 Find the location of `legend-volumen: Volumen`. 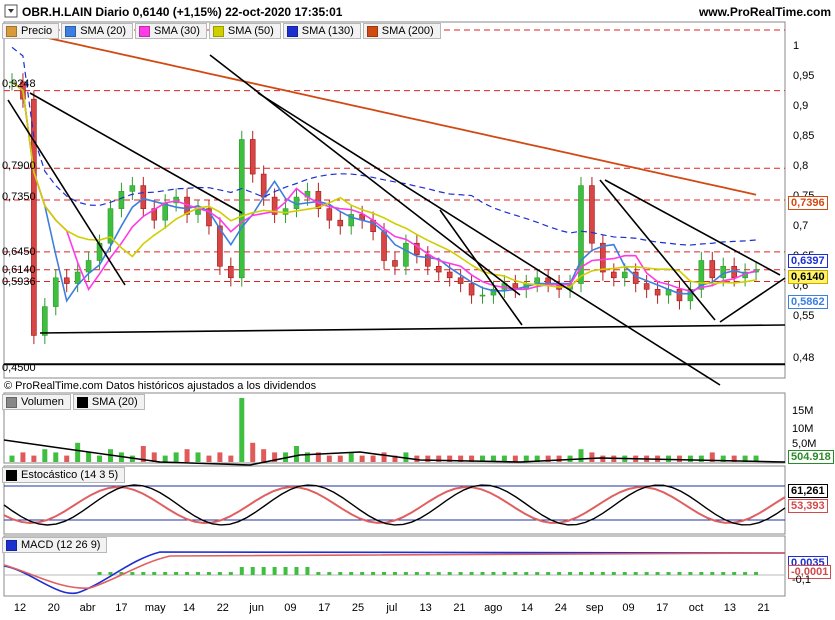

legend-volumen: Volumen is located at coordinates (36, 402).